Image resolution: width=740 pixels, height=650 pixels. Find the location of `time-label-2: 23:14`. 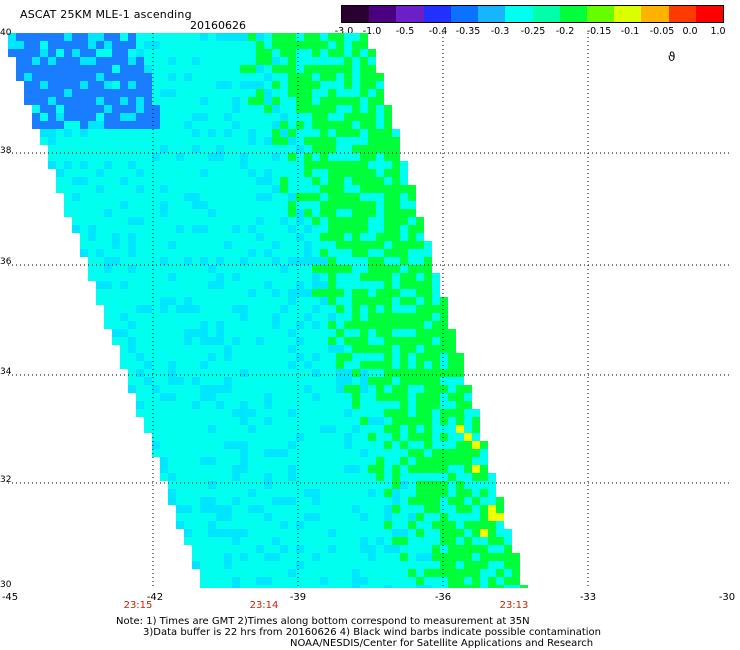

time-label-2: 23:14 is located at coordinates (264, 605).